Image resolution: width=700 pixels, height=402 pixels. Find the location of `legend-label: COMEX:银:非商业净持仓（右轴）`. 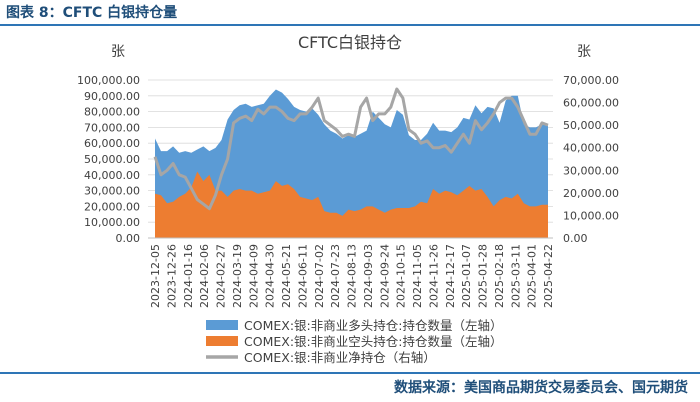

legend-label: COMEX:银:非商业净持仓（右轴） is located at coordinates (340, 357).